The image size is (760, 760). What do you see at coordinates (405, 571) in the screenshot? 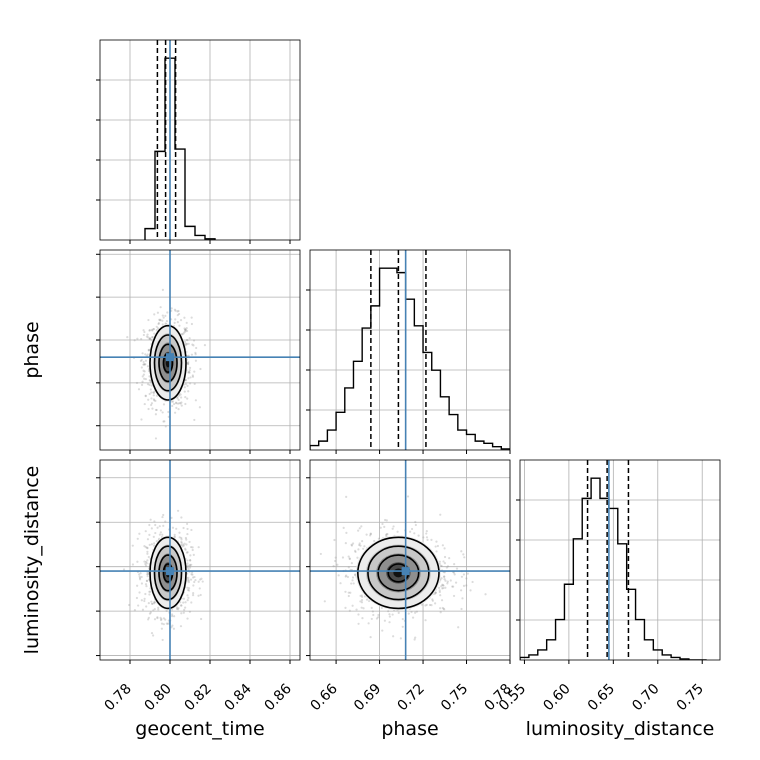
I see `truth-marker` at bounding box center [405, 571].